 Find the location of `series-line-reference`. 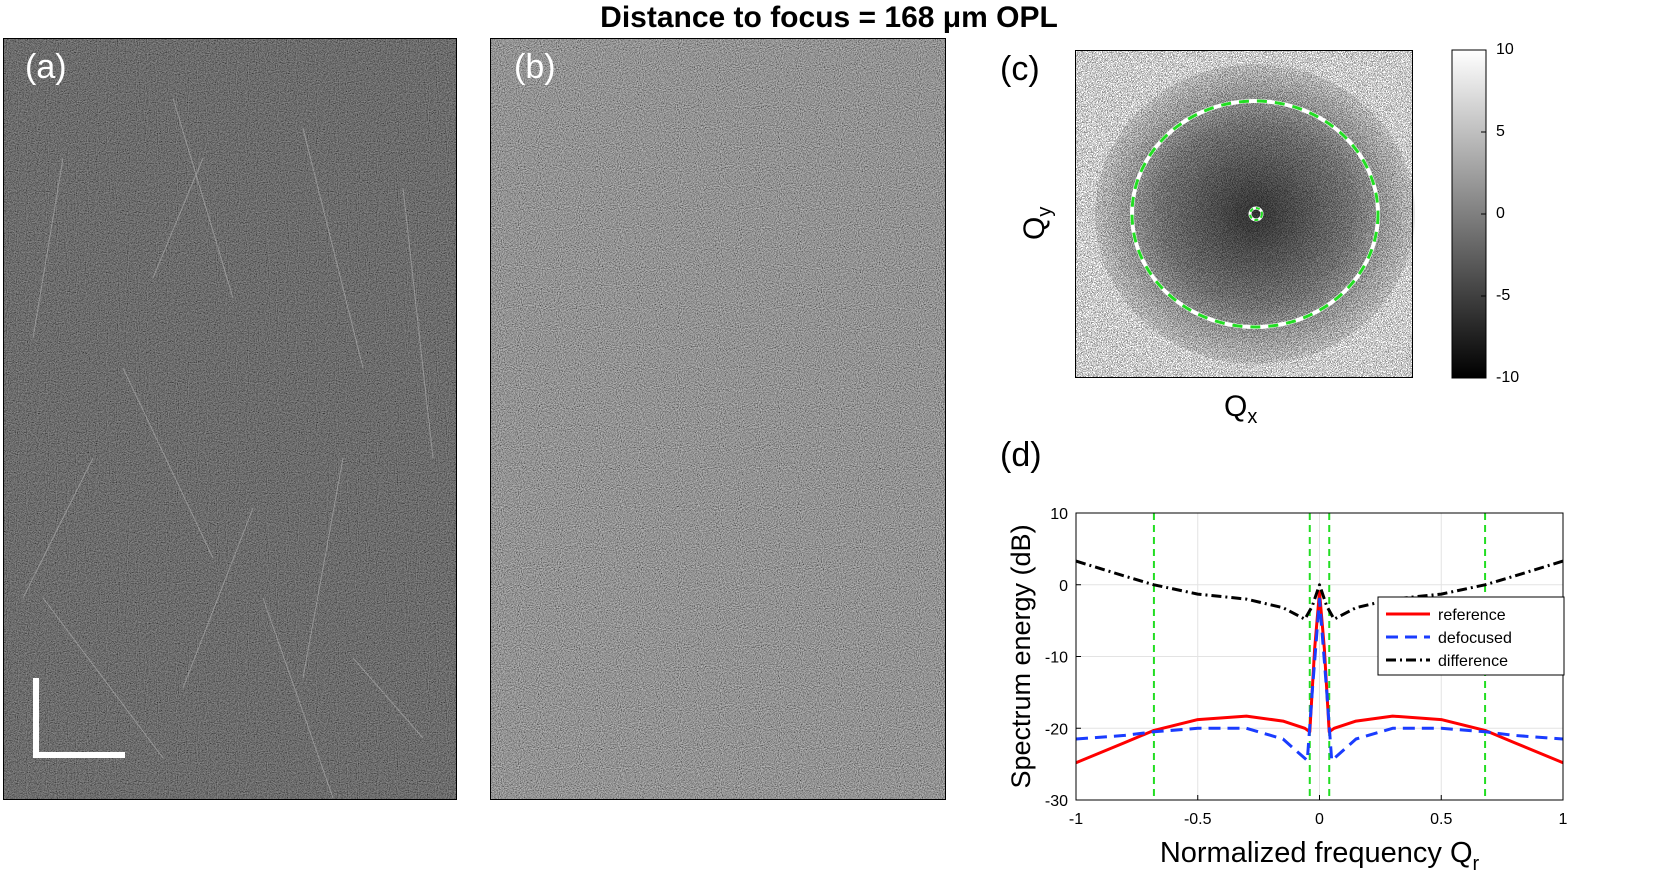

series-line-reference is located at coordinates (1319, 677).